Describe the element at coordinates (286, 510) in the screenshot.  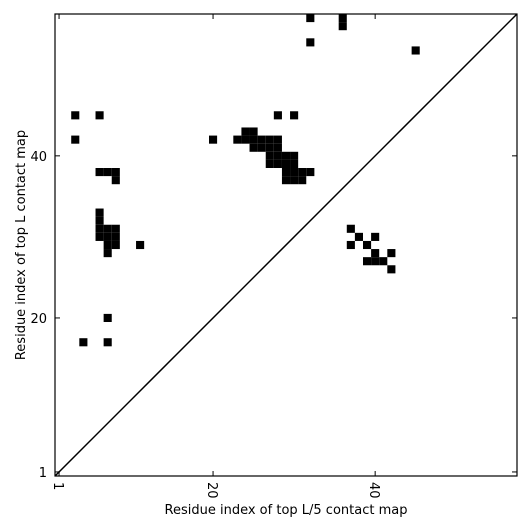
I see `x-axis-label: Residue index of top L/5 contact map` at that location.